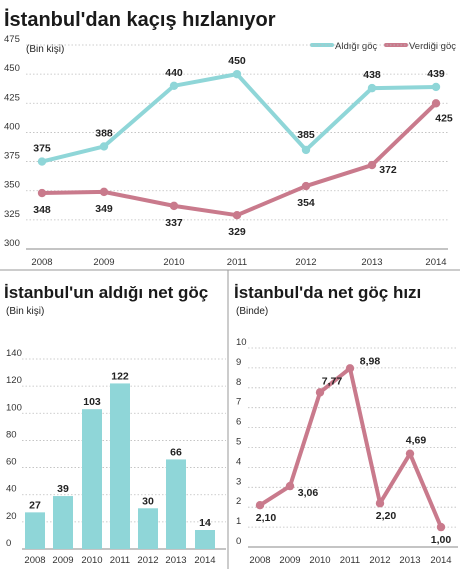 The width and height of the screenshot is (460, 569). Describe the element at coordinates (176, 452) in the screenshot. I see `data-label: 66` at that location.